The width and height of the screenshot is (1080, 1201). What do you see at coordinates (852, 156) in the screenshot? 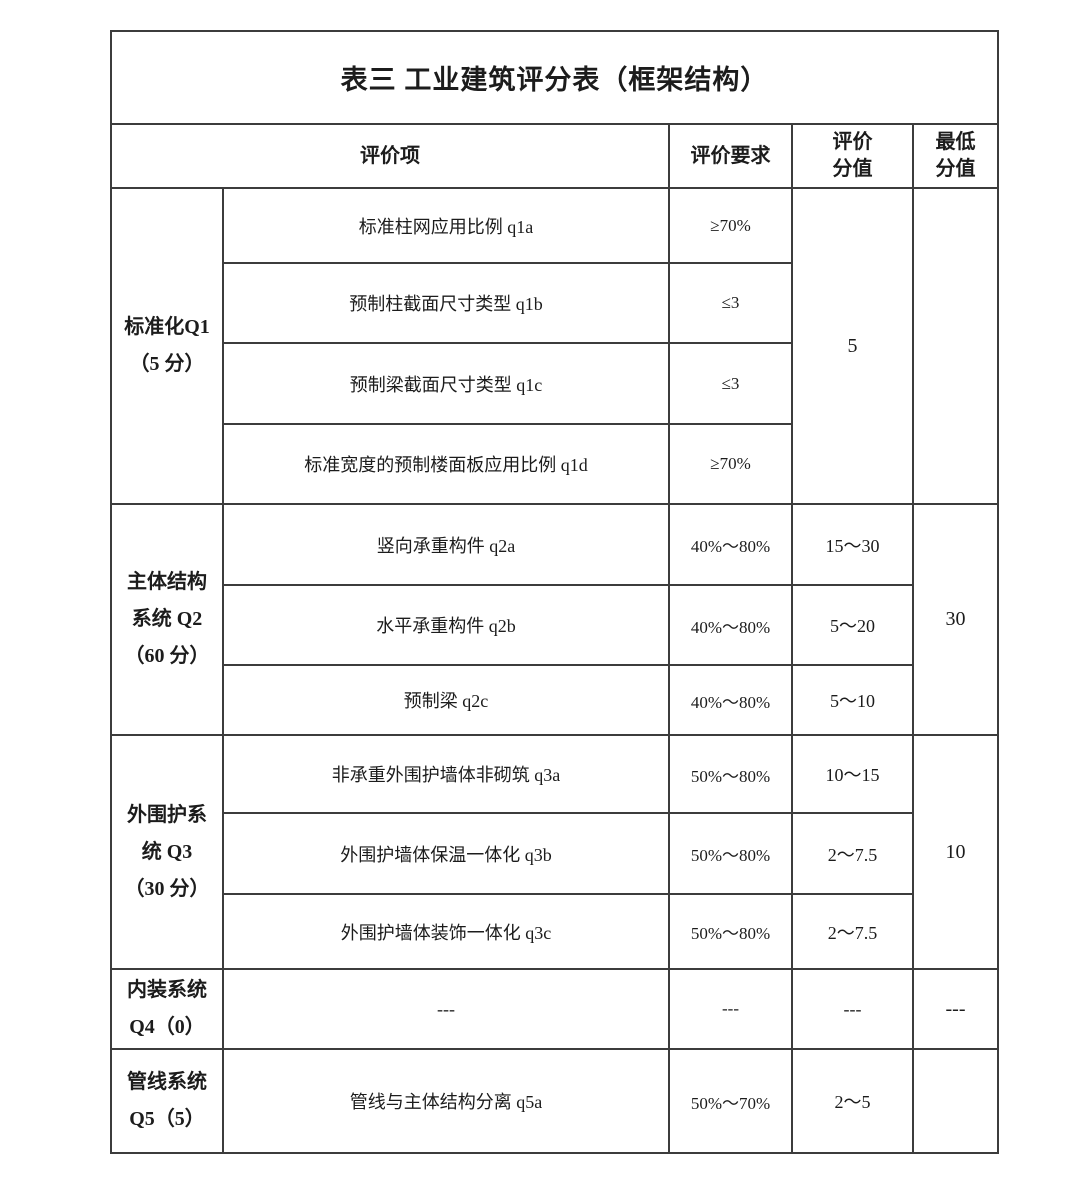
I see `header-evaluation-score: 评价 分值` at bounding box center [852, 156].